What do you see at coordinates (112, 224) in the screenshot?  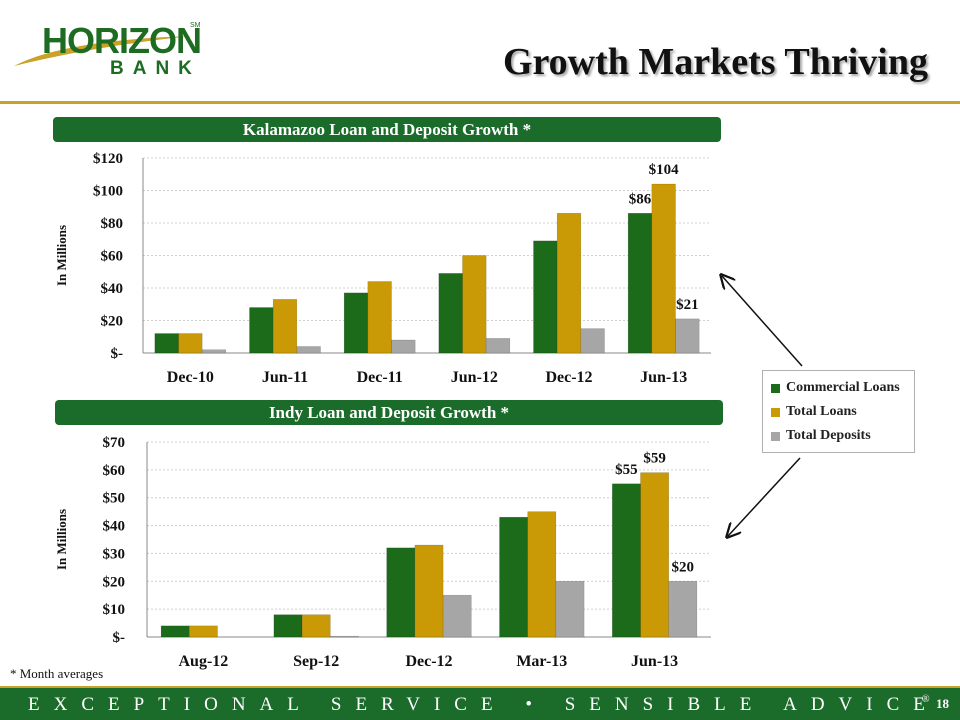 I see `y-tick-label: $80` at bounding box center [112, 224].